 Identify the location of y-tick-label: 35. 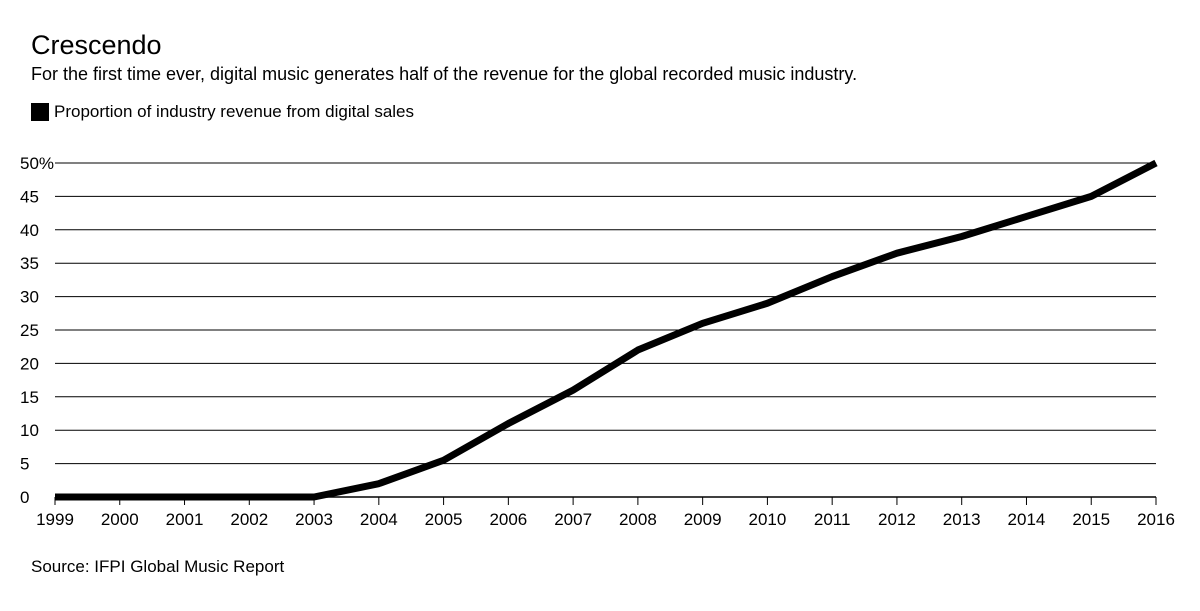
(29, 263).